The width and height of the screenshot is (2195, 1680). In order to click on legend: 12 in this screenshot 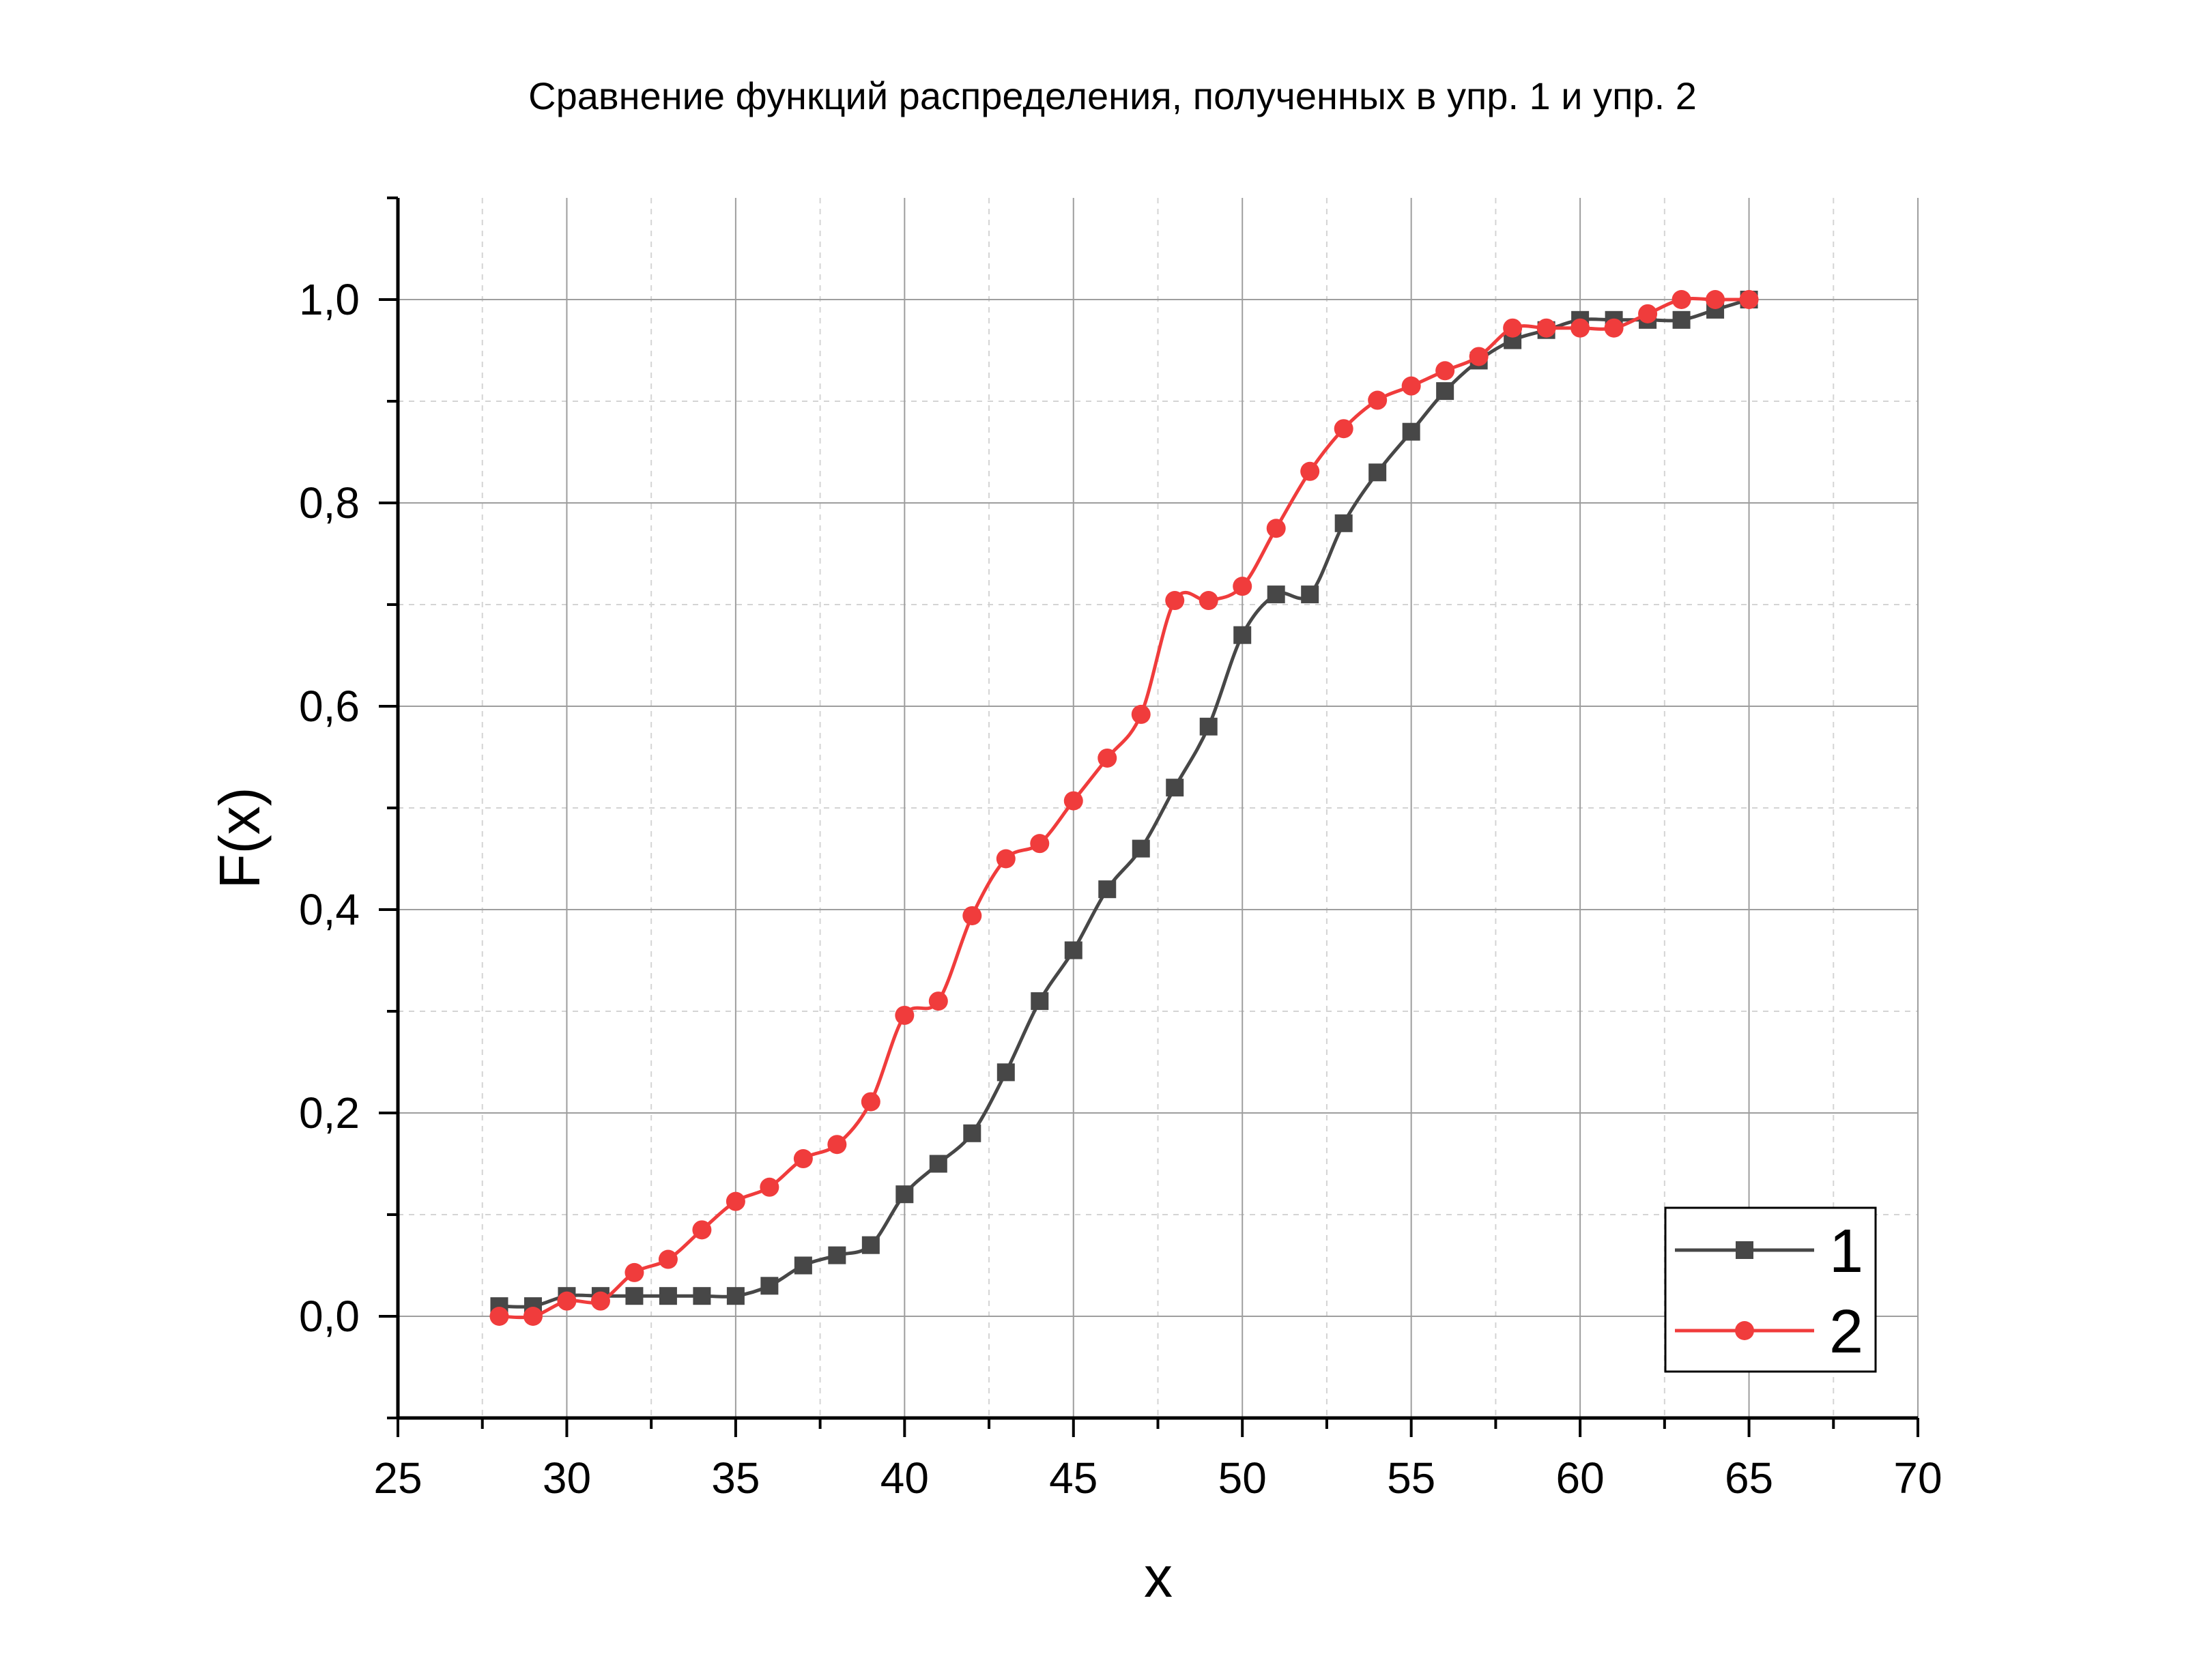, I will do `click(1770, 1289)`.